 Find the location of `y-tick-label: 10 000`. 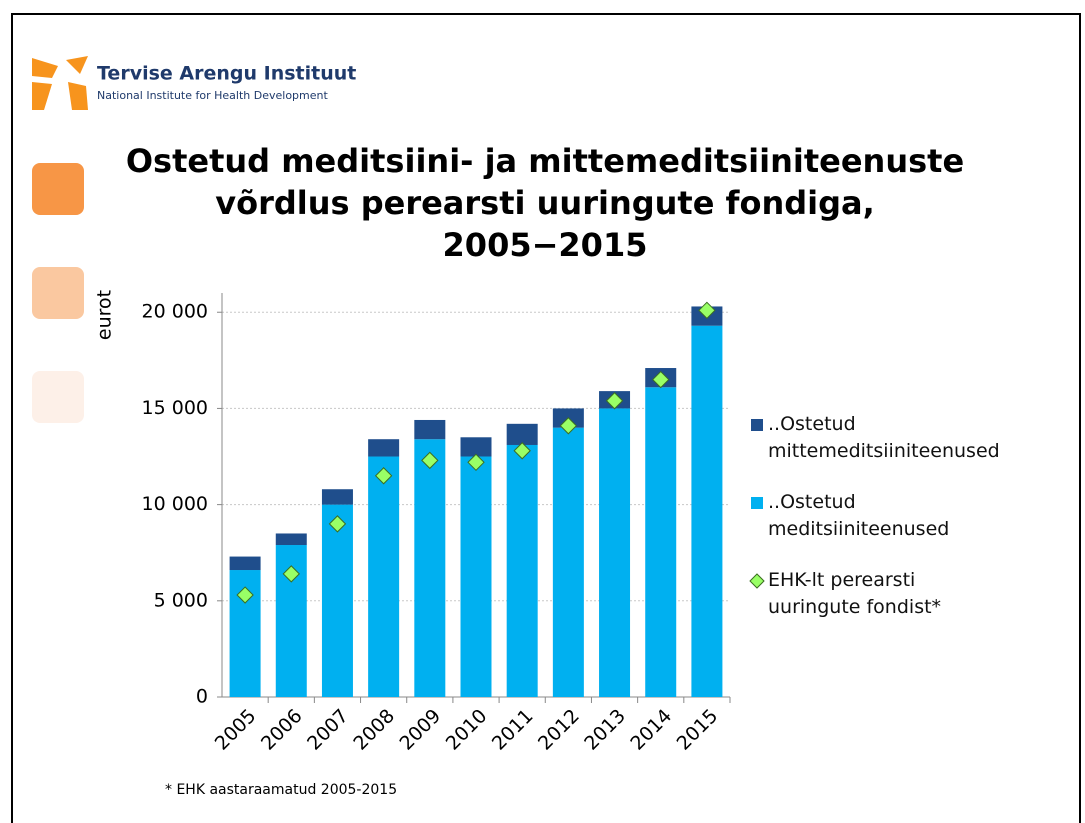

y-tick-label: 10 000 is located at coordinates (175, 504).